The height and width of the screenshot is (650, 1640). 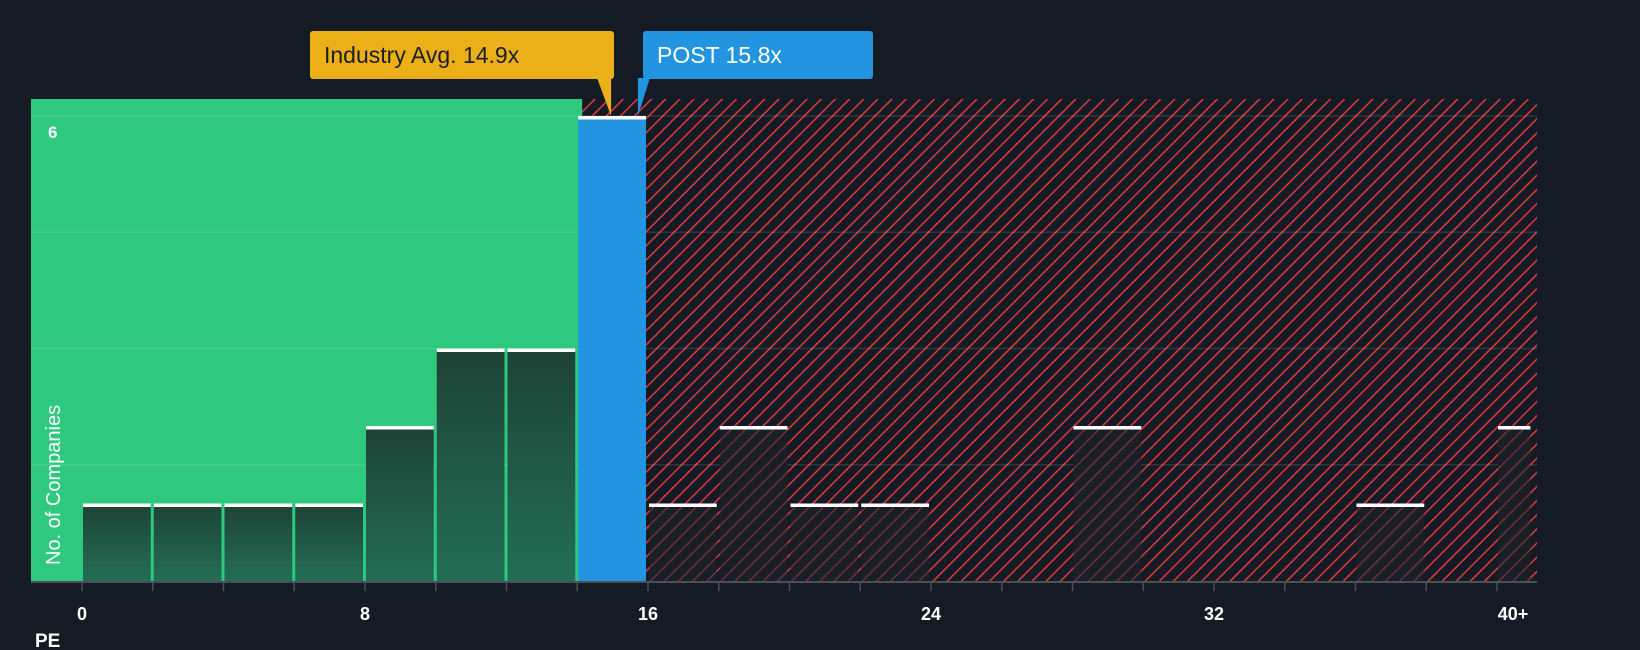 What do you see at coordinates (54, 485) in the screenshot?
I see `y-axis-title: No. of Companies` at bounding box center [54, 485].